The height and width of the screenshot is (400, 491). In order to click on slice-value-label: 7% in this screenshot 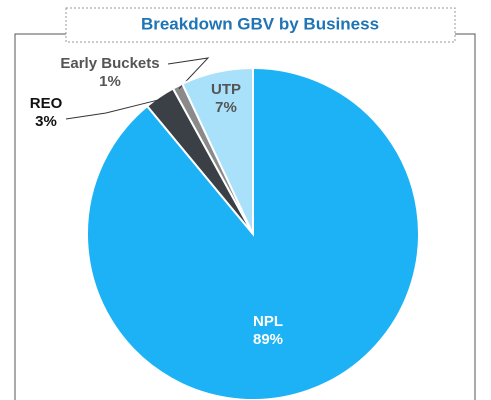, I will do `click(226, 107)`.